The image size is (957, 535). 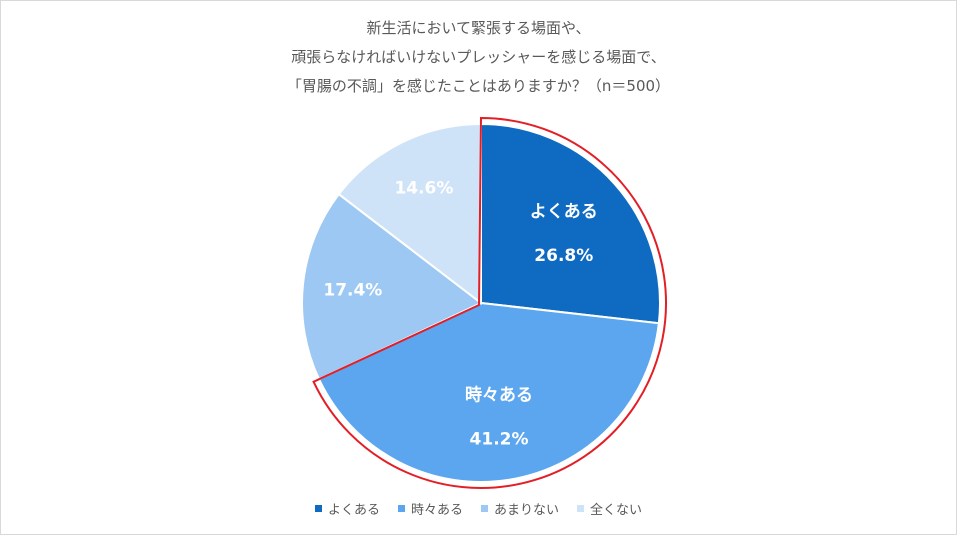 I want to click on legend-label-1: よくある, so click(x=353, y=510).